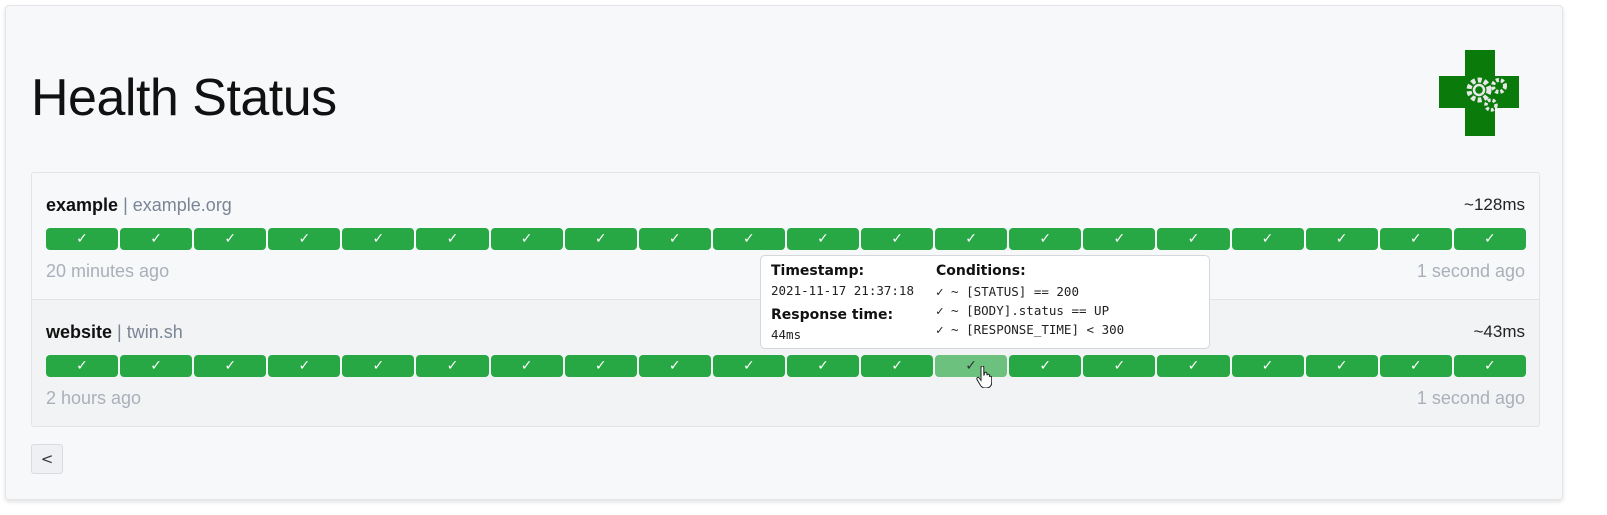 This screenshot has width=1607, height=515. I want to click on service-host: twin.sh, so click(154, 332).